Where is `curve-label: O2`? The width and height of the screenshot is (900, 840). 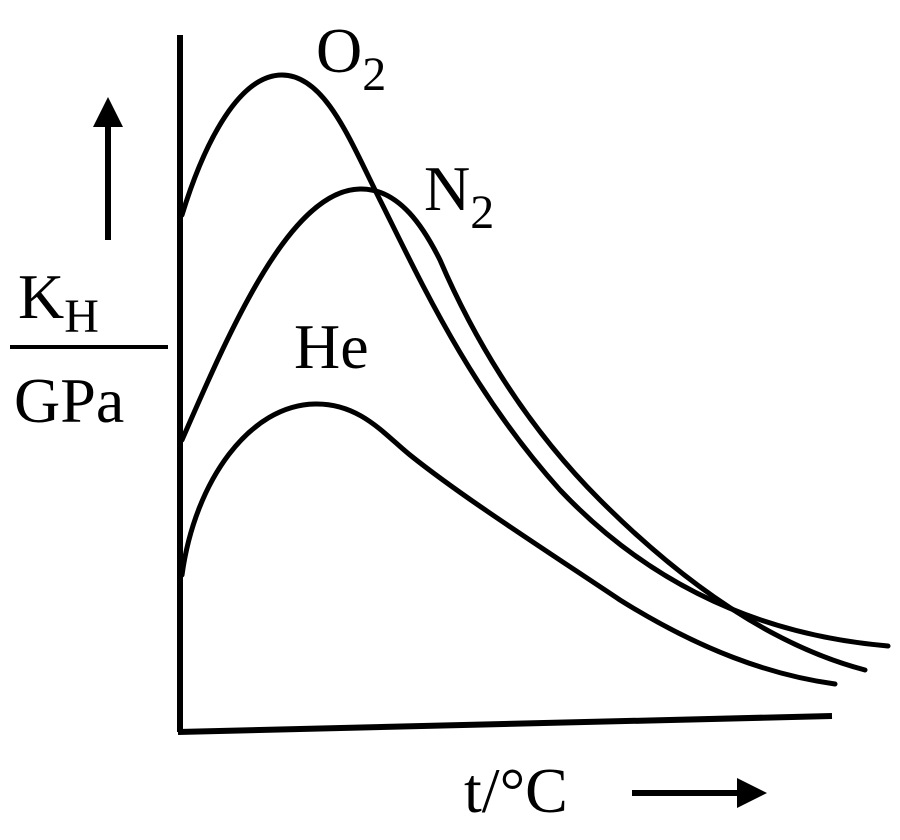 curve-label: O2 is located at coordinates (351, 58).